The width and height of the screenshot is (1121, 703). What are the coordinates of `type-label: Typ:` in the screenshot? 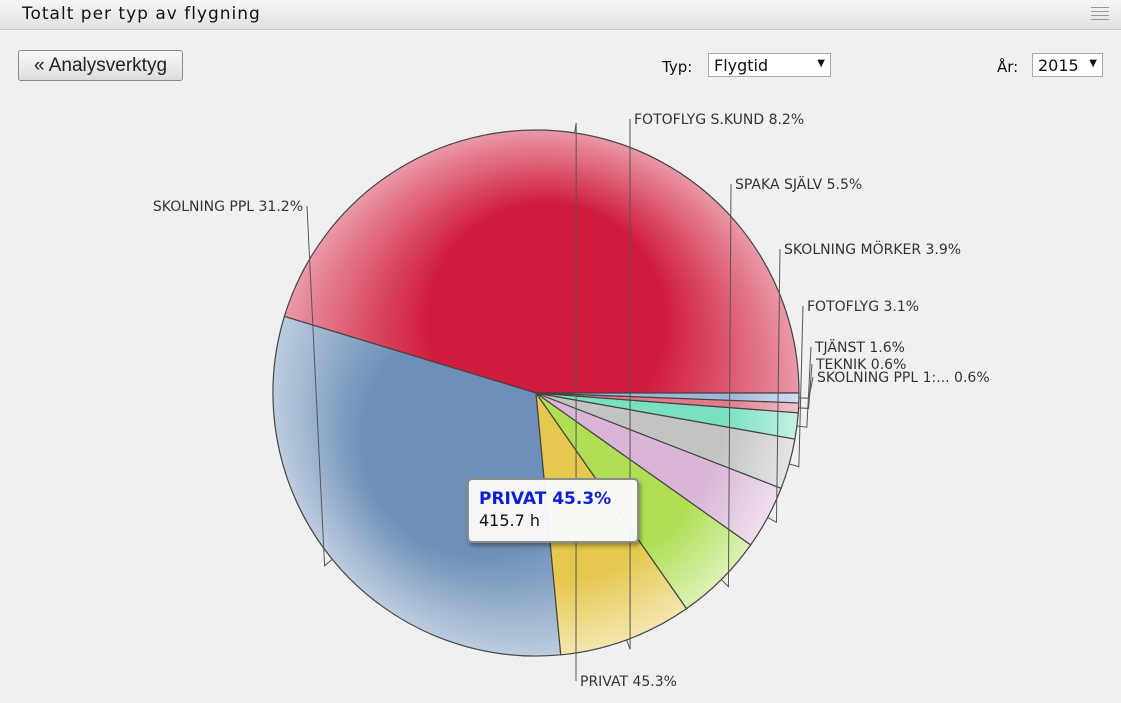 It's located at (677, 67).